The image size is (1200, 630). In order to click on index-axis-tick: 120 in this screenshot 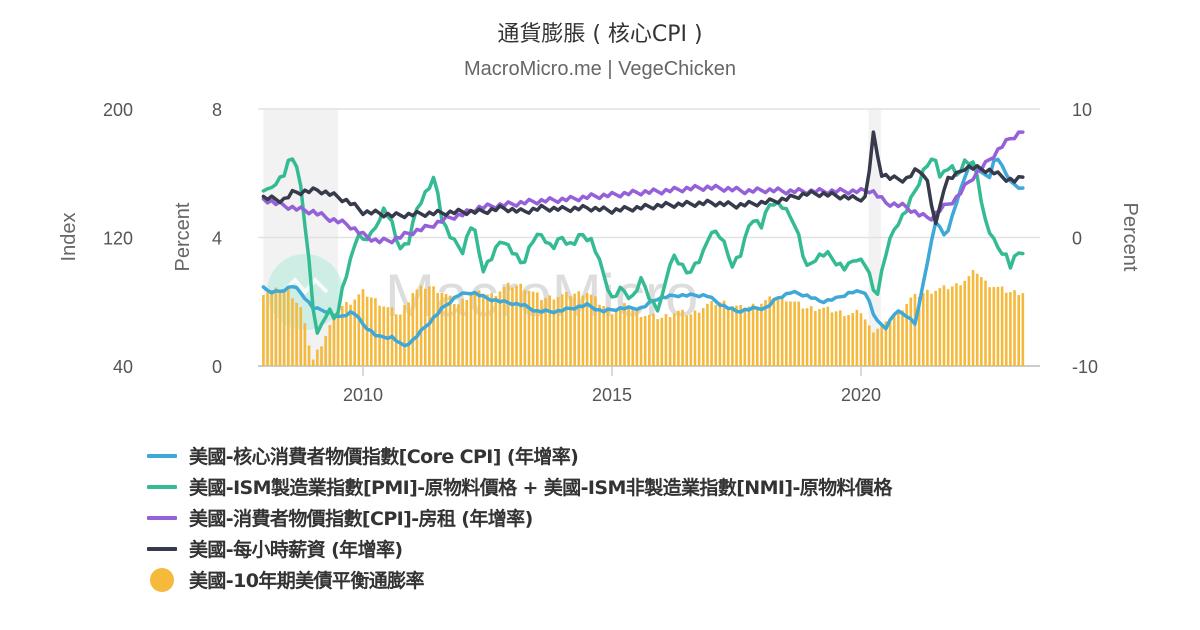, I will do `click(118, 239)`.